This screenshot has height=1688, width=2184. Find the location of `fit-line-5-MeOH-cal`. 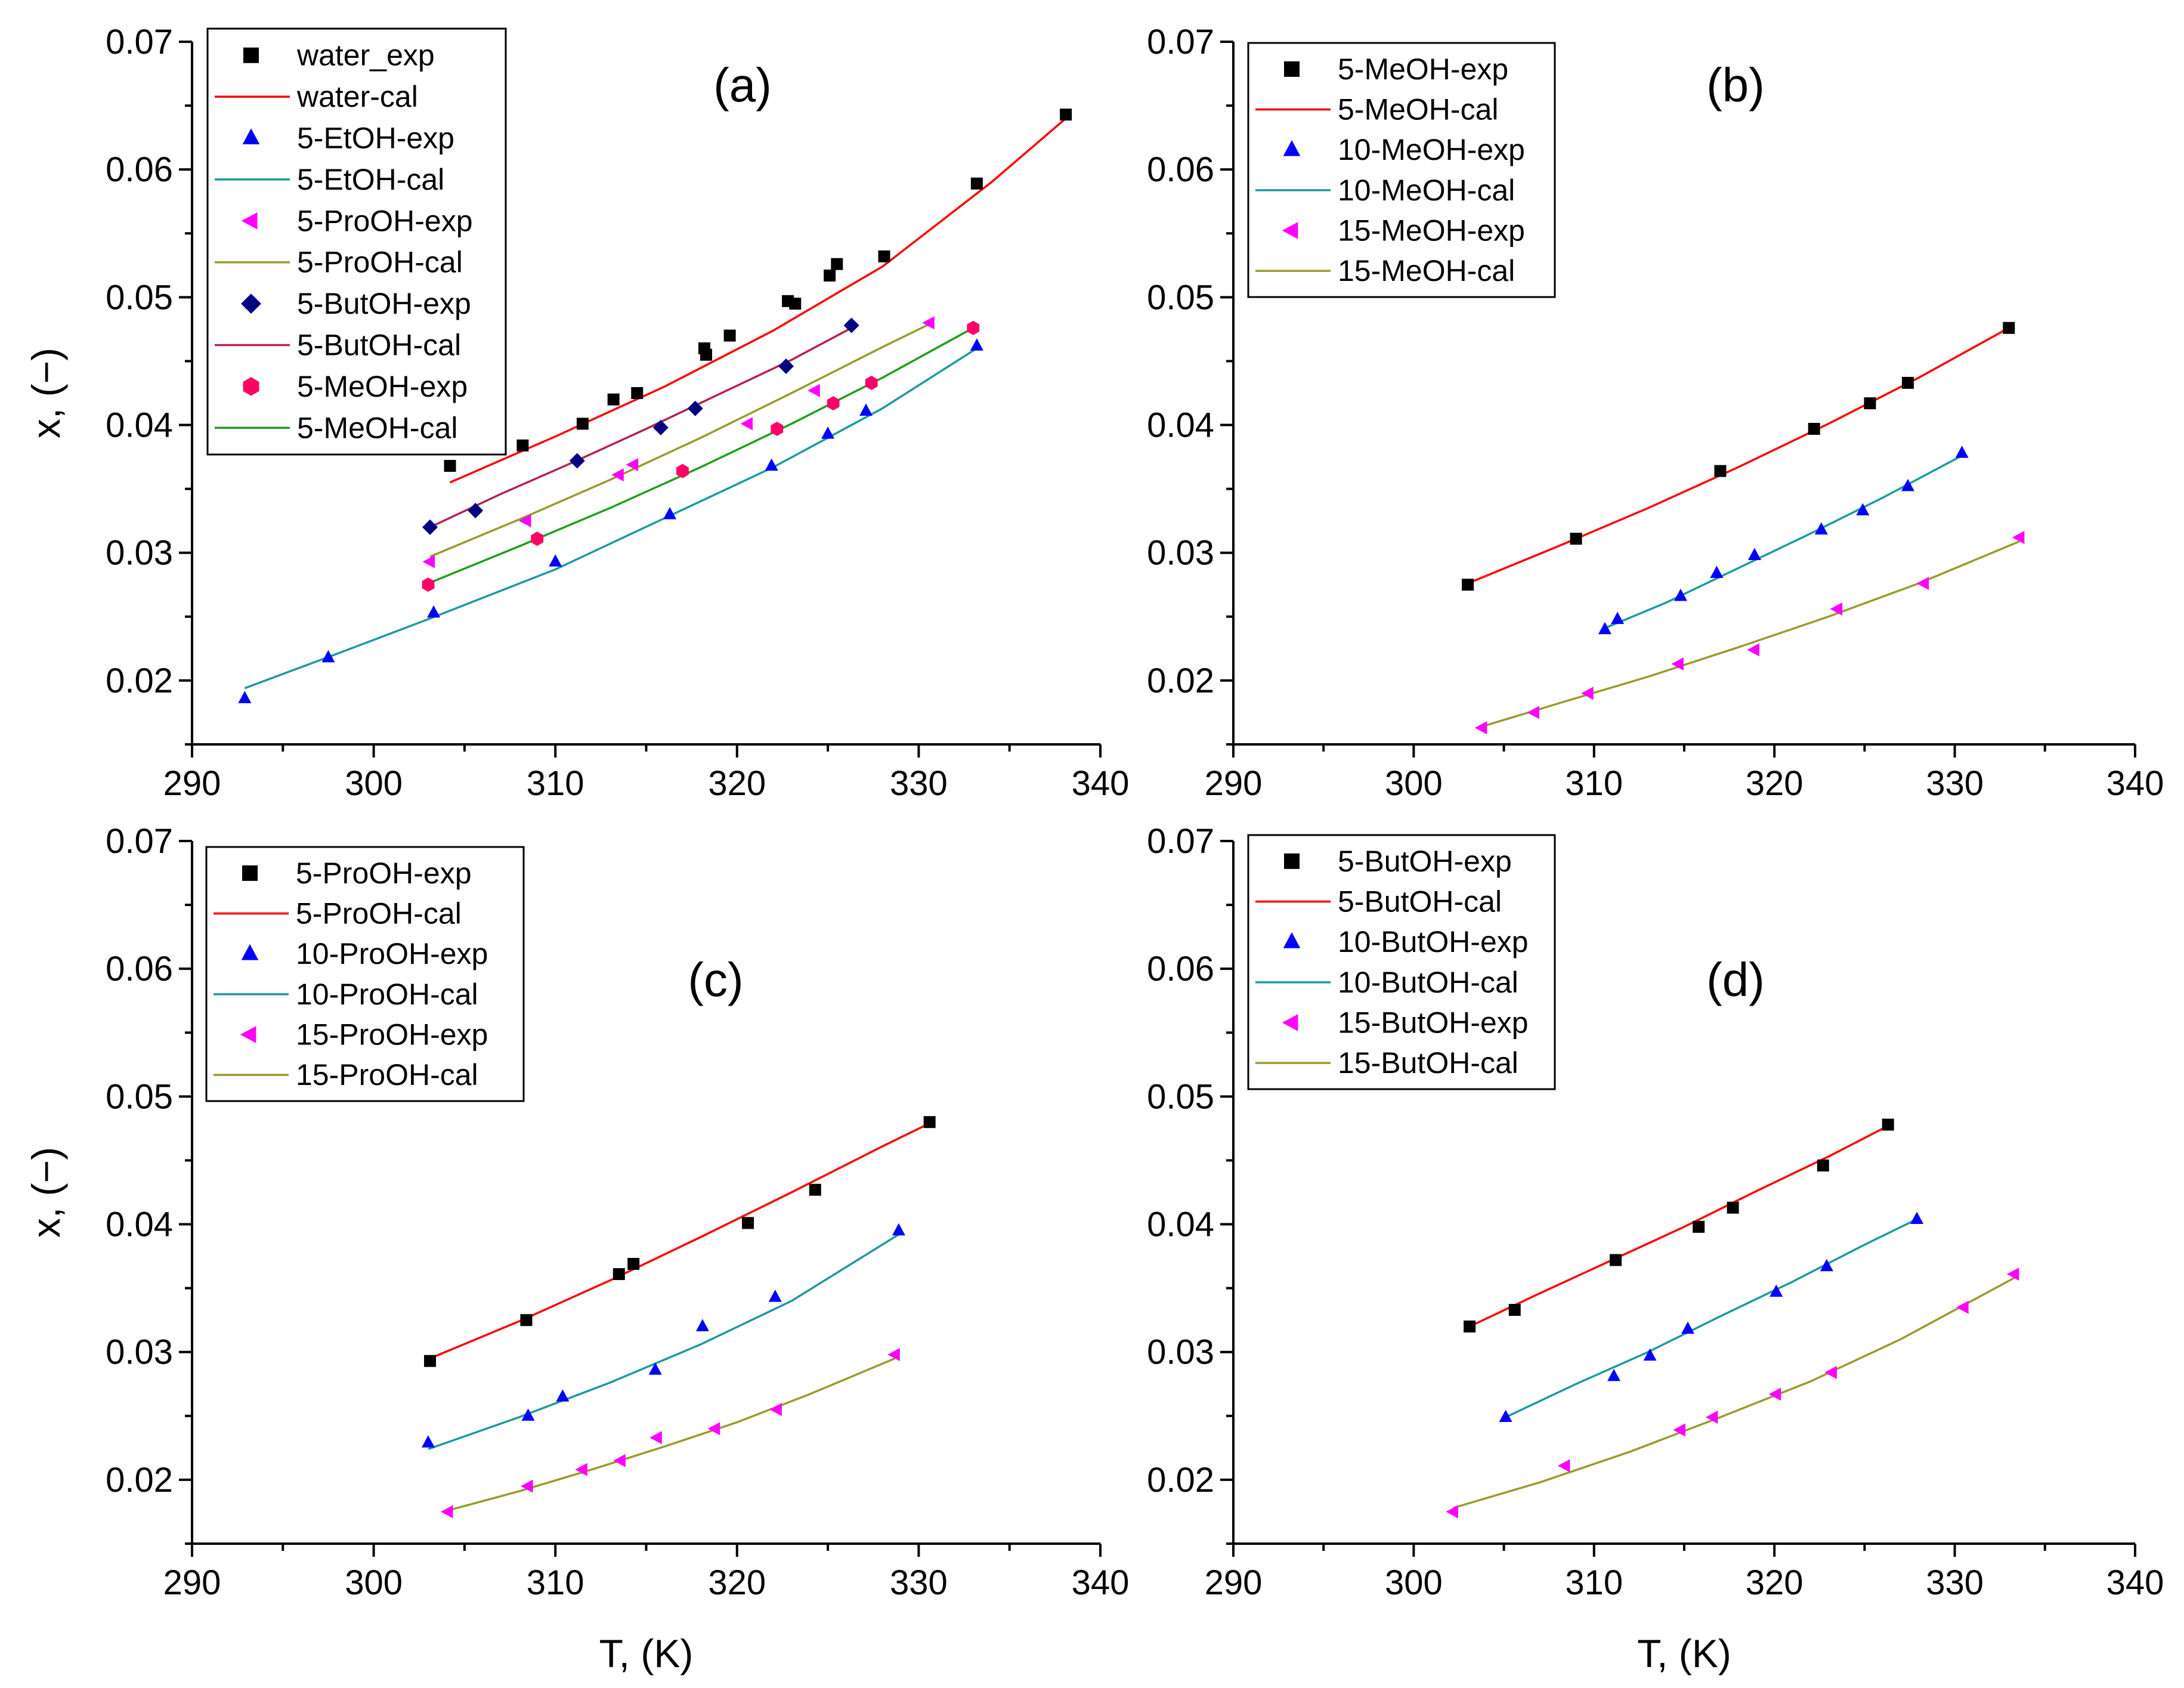

fit-line-5-MeOH-cal is located at coordinates (701, 456).